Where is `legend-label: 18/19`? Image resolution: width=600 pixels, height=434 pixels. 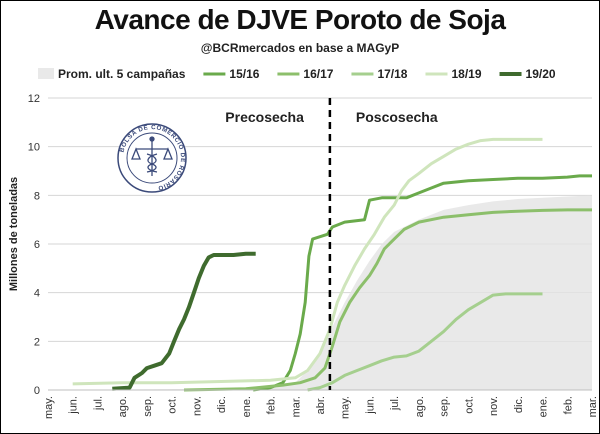
legend-label: 18/19 is located at coordinates (466, 74).